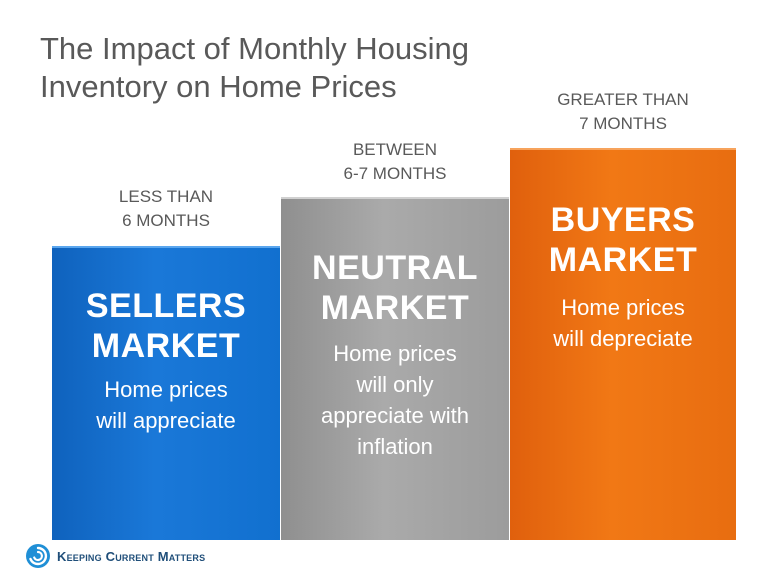  I want to click on bar-description-line: appreciate with, so click(395, 415).